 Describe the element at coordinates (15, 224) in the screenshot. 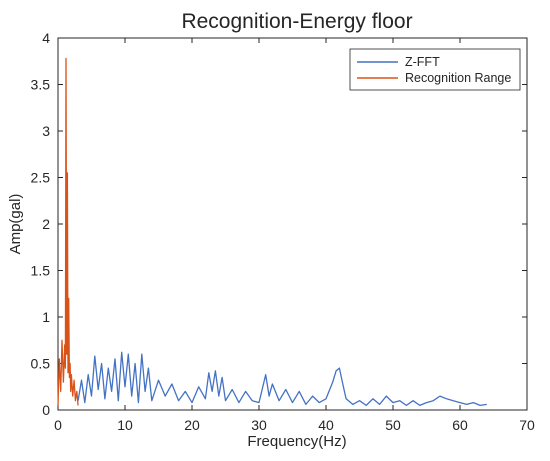

I see `y-axis-label: Amp(gal)` at that location.